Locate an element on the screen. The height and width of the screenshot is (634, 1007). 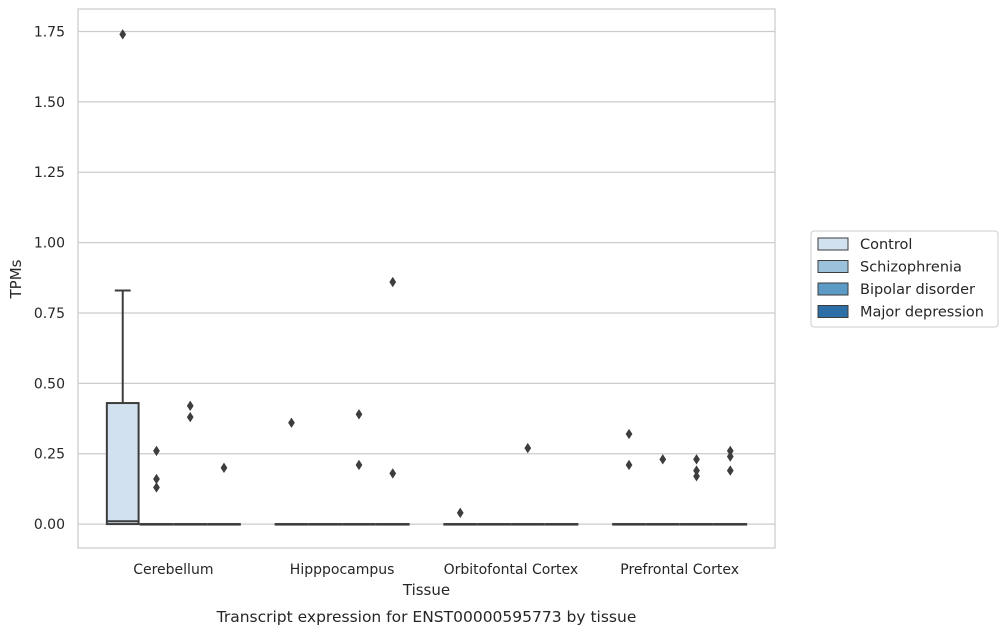
y-tick-label: 0.75 is located at coordinates (49, 314).